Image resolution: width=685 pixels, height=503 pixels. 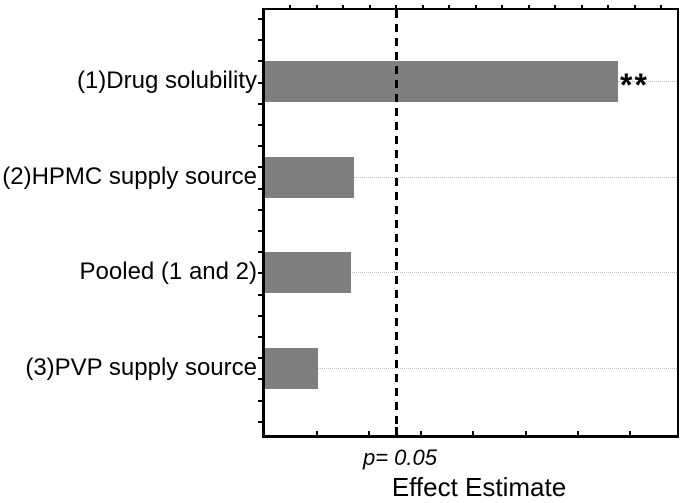 I want to click on category-label-drug-solubility: (1)Drug solubility, so click(x=166, y=80).